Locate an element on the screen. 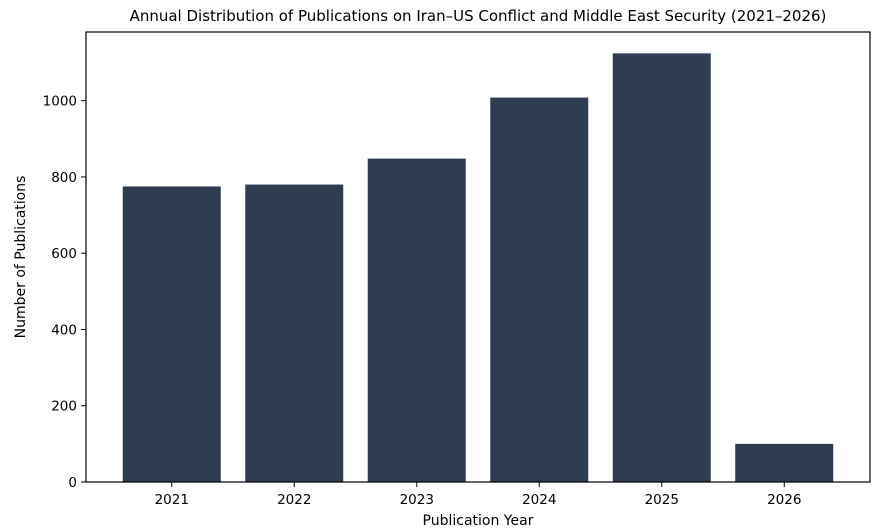 The height and width of the screenshot is (530, 874). bar-2024 is located at coordinates (539, 289).